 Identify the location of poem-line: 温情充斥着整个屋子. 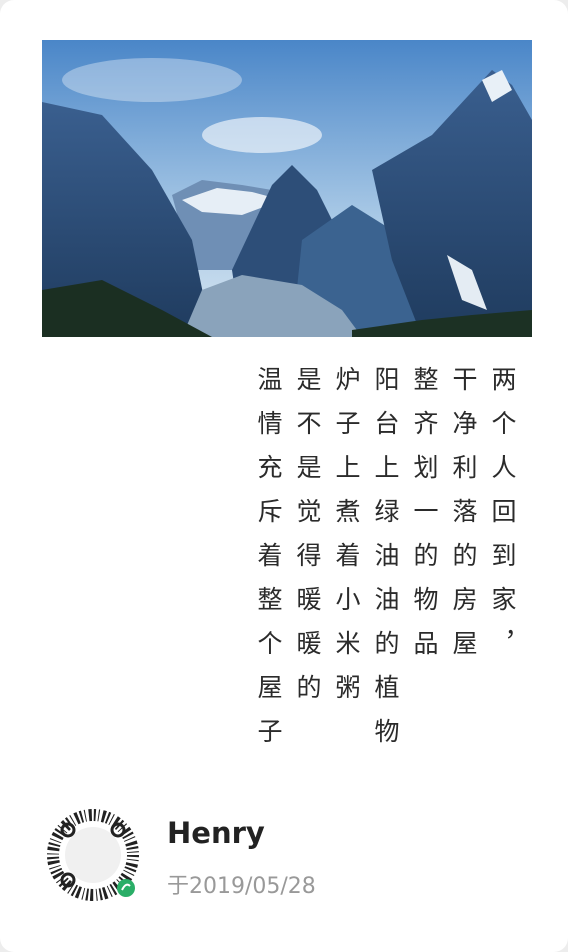
(268, 564).